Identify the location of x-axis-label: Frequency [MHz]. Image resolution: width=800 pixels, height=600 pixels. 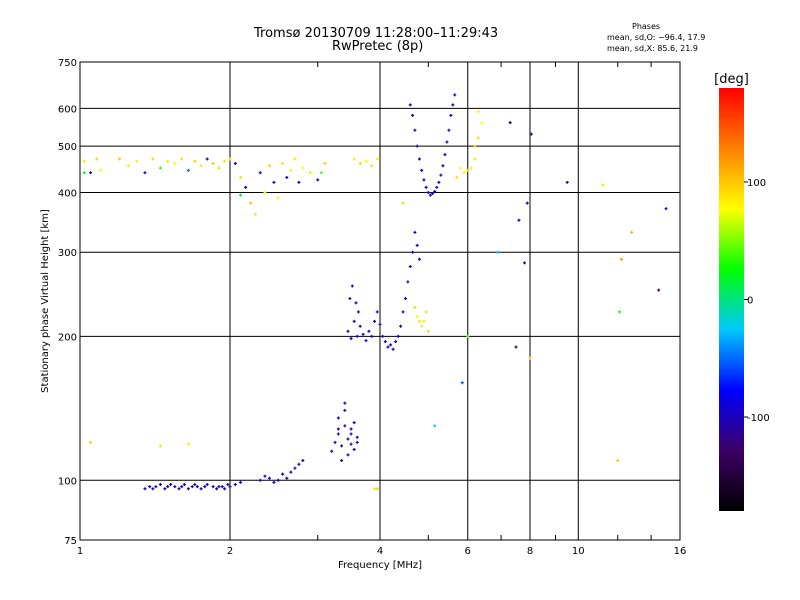
(380, 565).